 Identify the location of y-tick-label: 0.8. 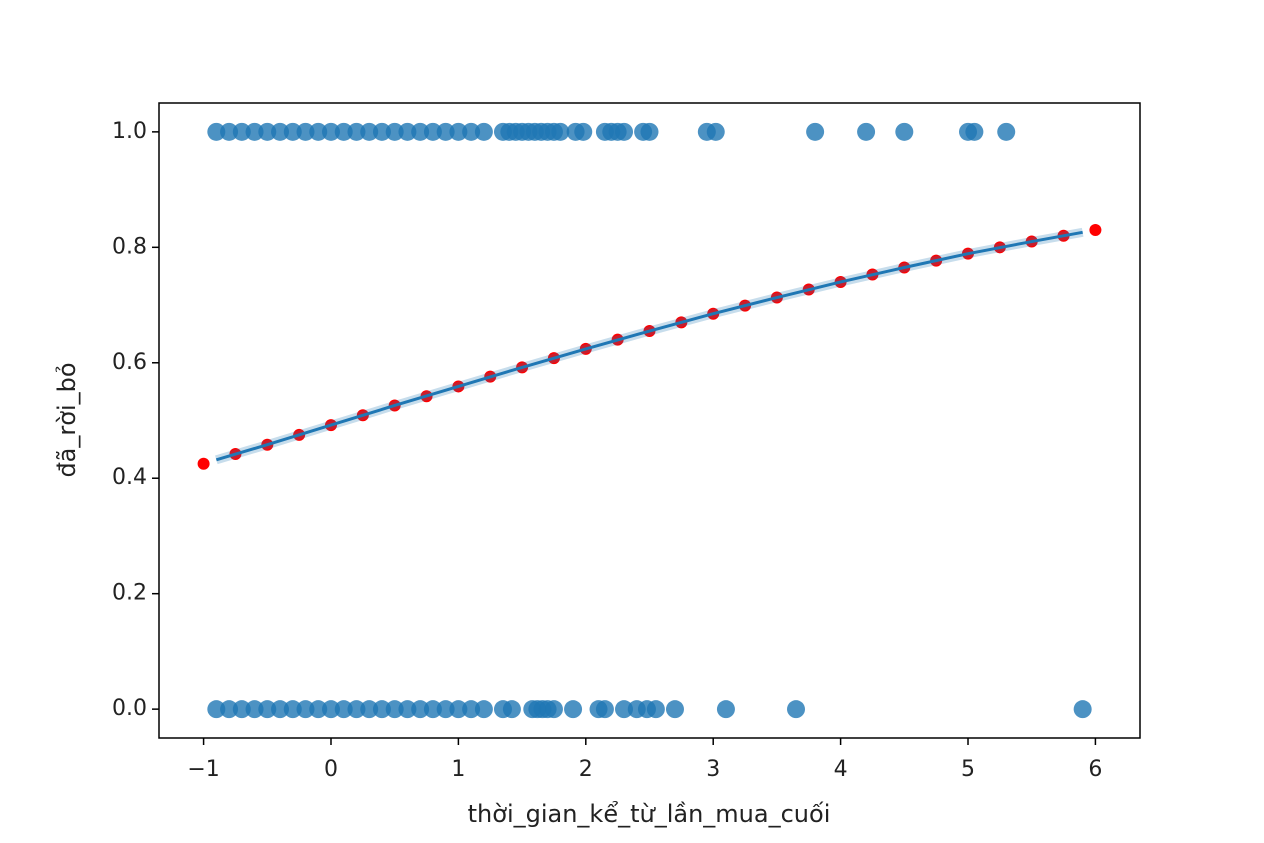
(129, 246).